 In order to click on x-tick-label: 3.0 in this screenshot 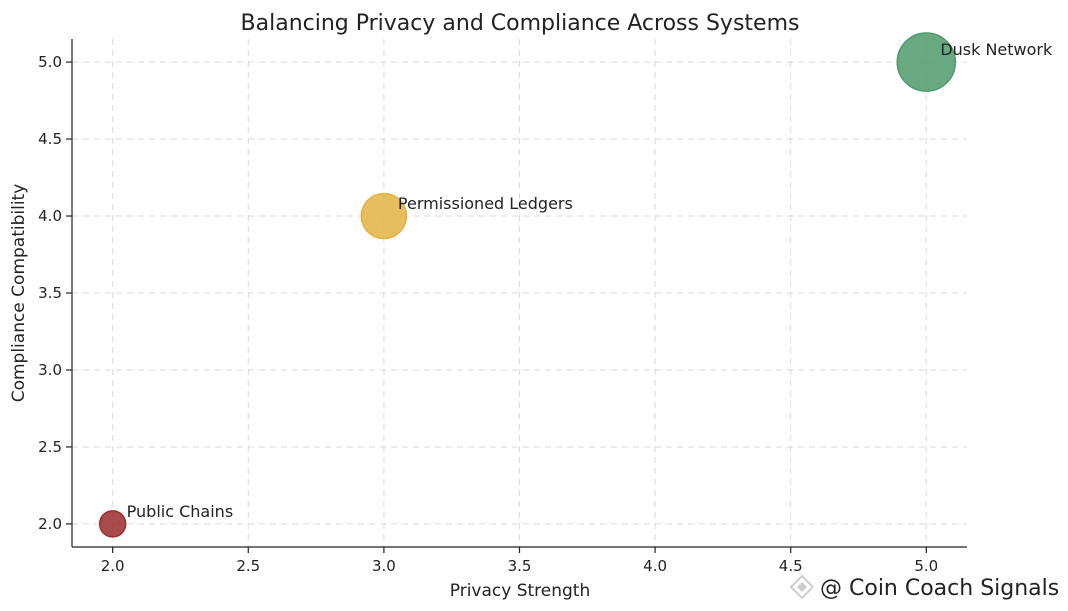, I will do `click(384, 566)`.